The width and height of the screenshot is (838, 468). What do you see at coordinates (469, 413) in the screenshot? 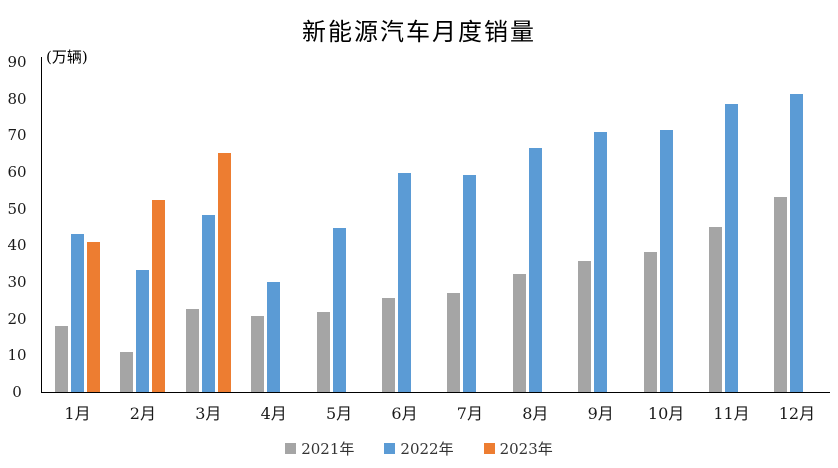
I see `x-tick-label: 7月` at bounding box center [469, 413].